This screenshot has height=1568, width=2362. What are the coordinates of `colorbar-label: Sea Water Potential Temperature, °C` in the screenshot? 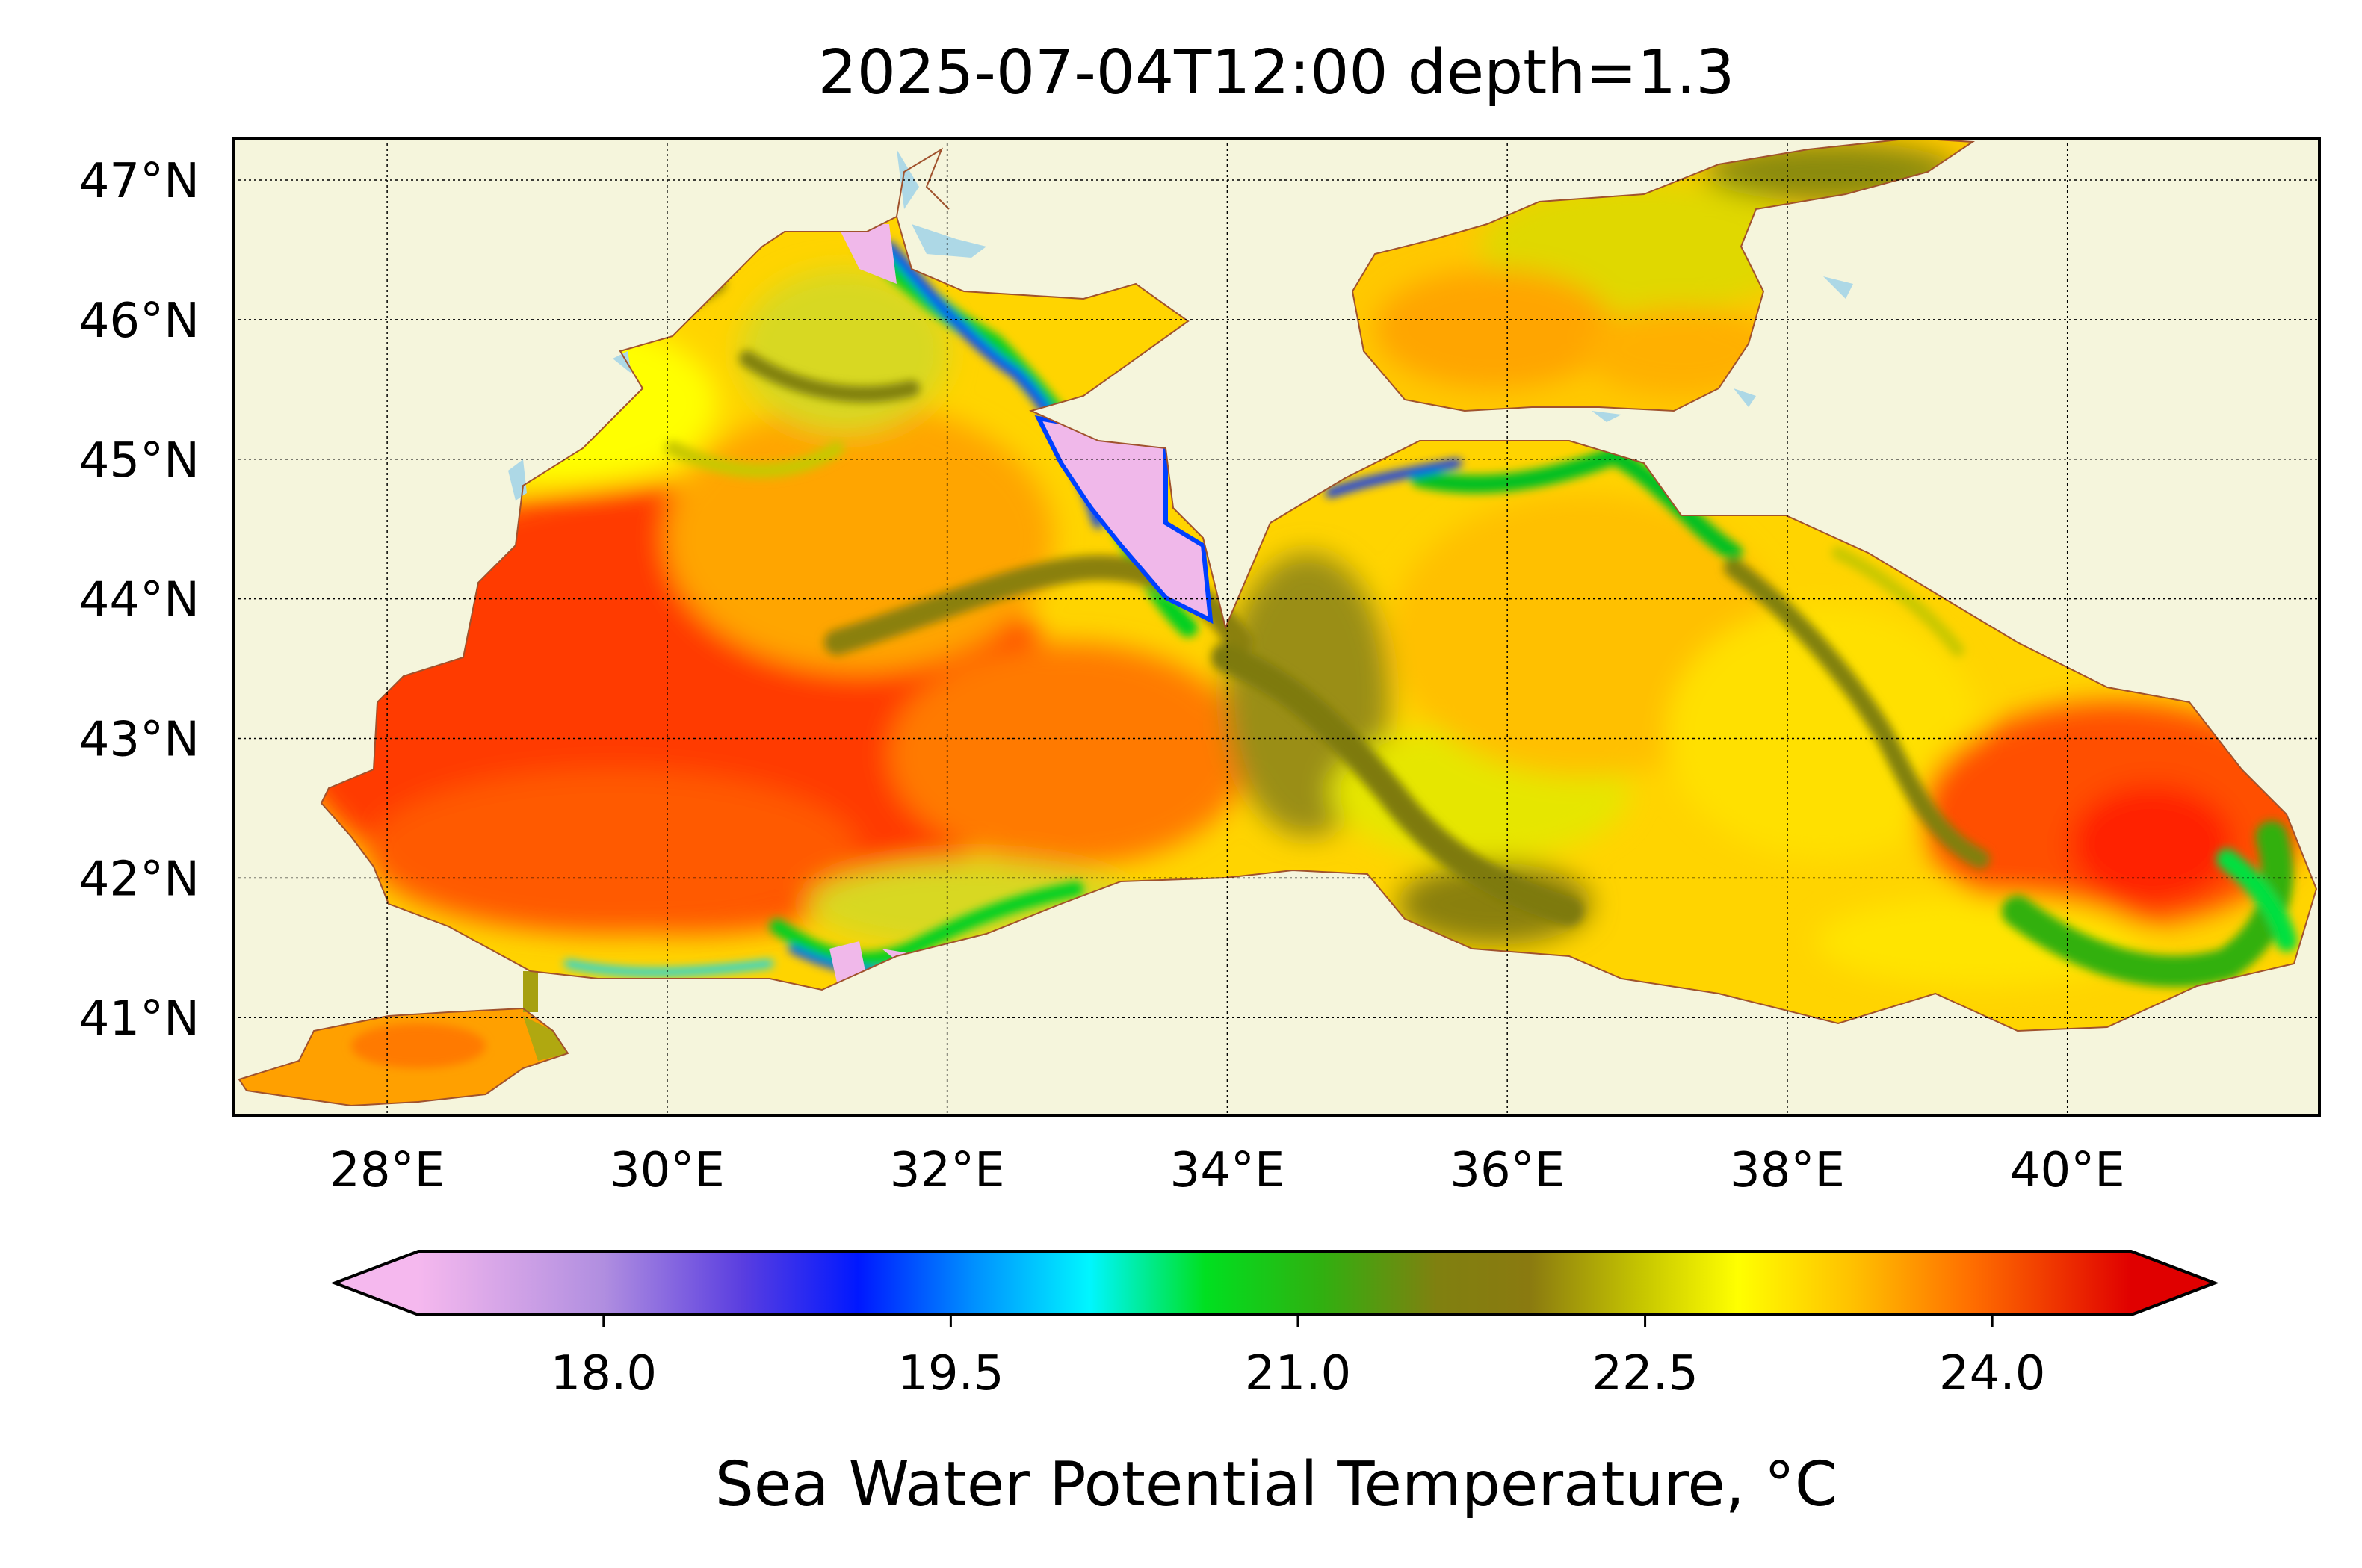 It's located at (1276, 1484).